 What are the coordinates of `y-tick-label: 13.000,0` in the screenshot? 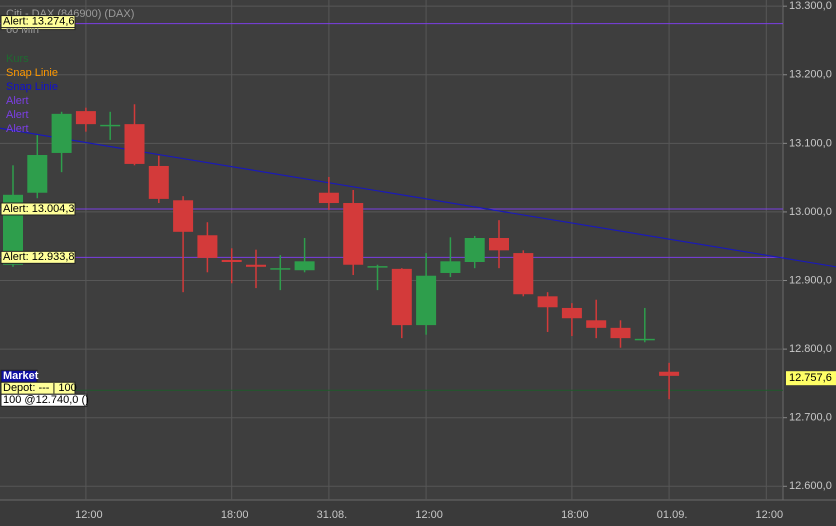 It's located at (810, 212).